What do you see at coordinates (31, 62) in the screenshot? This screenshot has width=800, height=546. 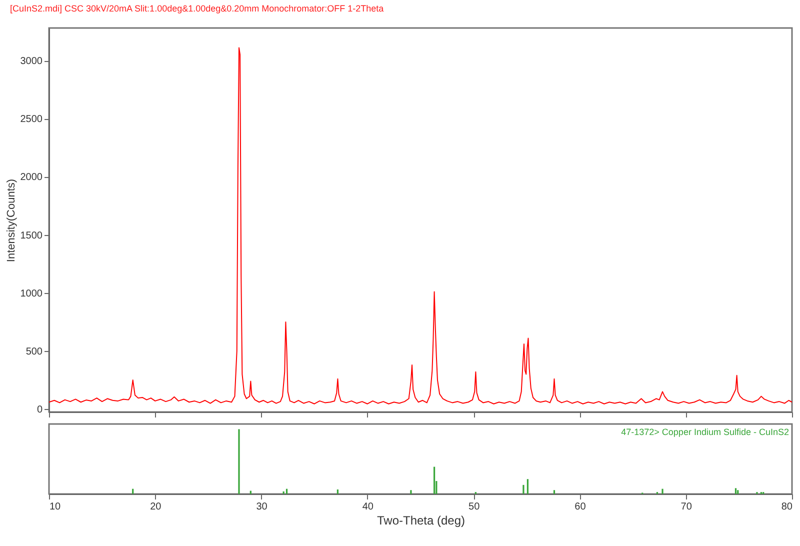 I see `y-tick-label: 3000` at bounding box center [31, 62].